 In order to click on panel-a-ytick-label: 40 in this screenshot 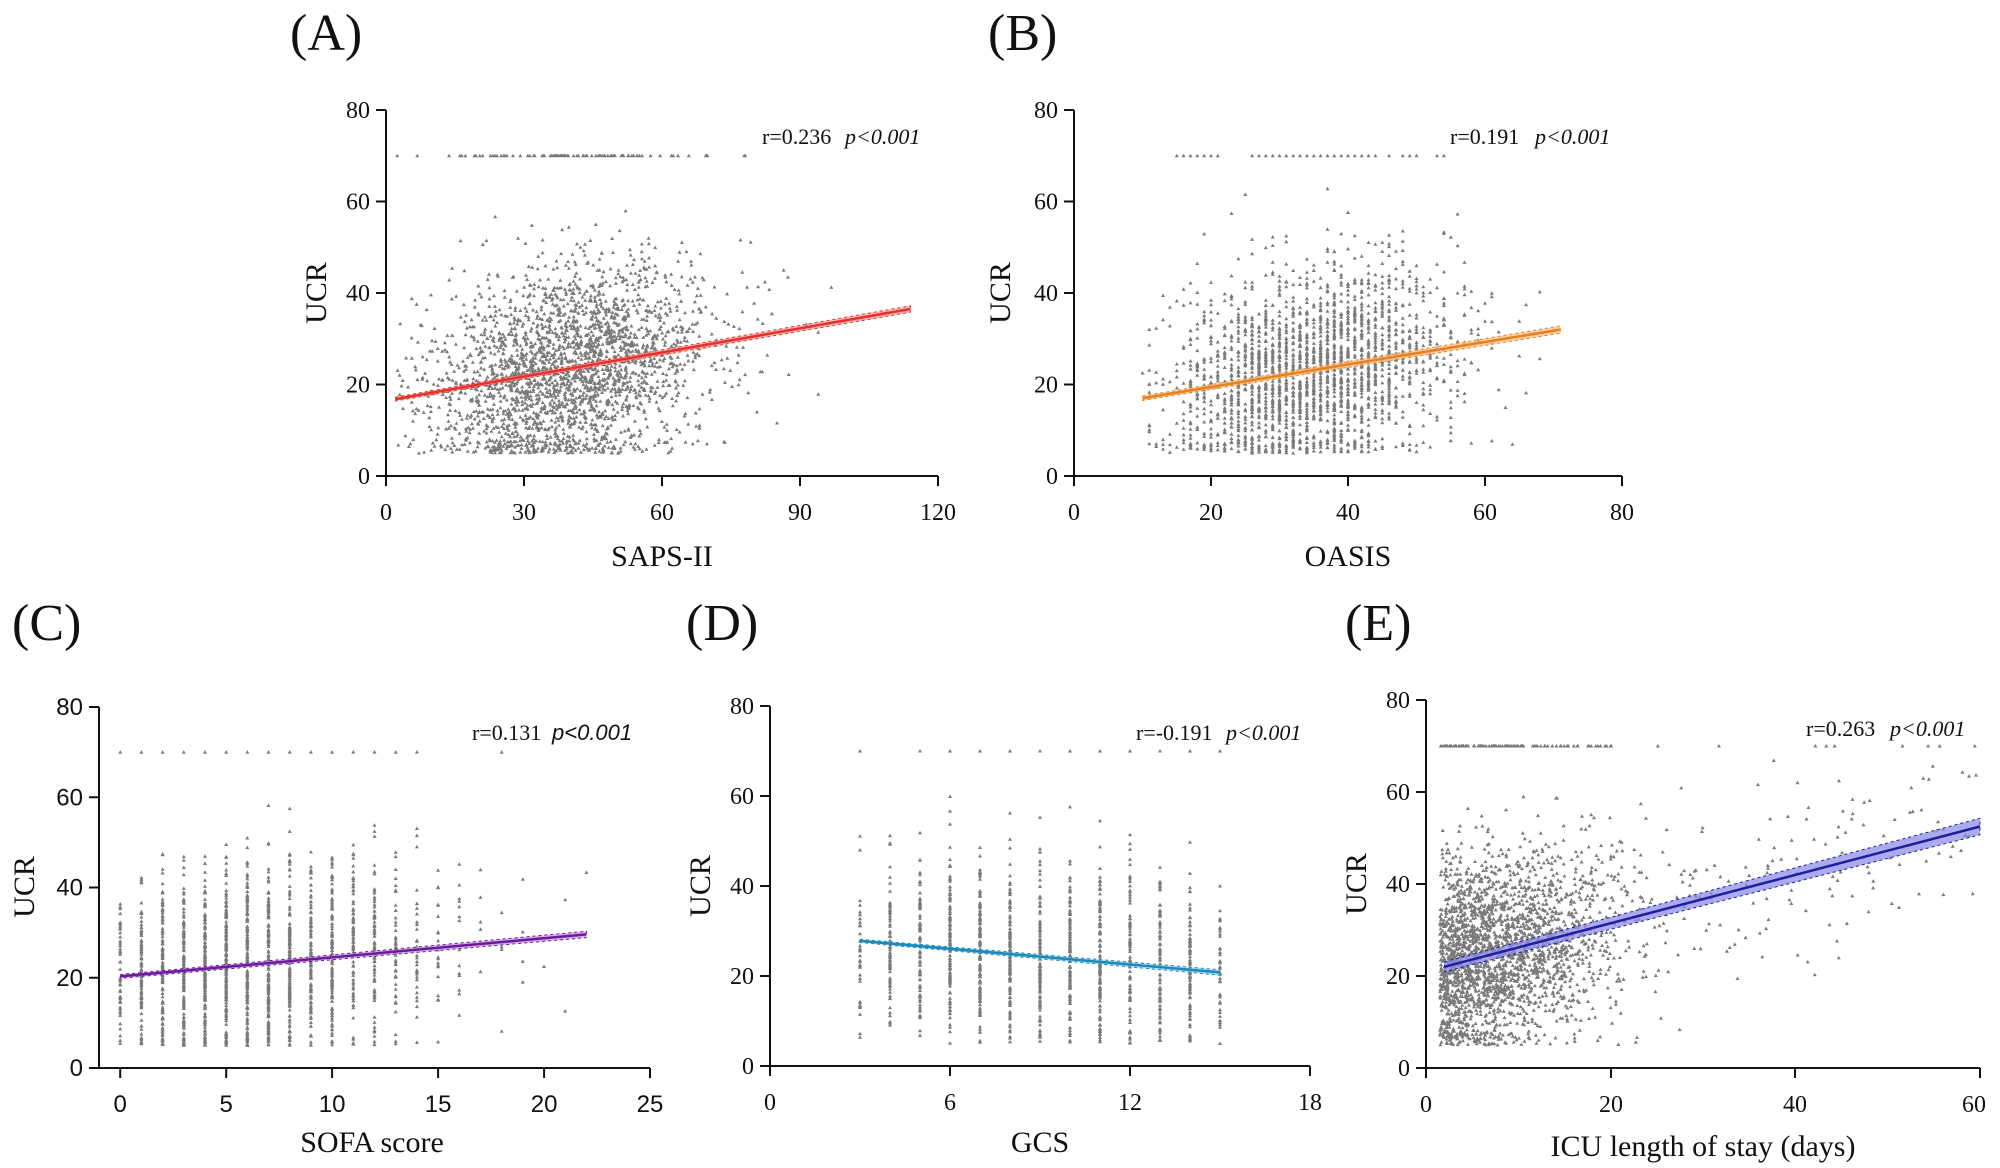, I will do `click(358, 294)`.